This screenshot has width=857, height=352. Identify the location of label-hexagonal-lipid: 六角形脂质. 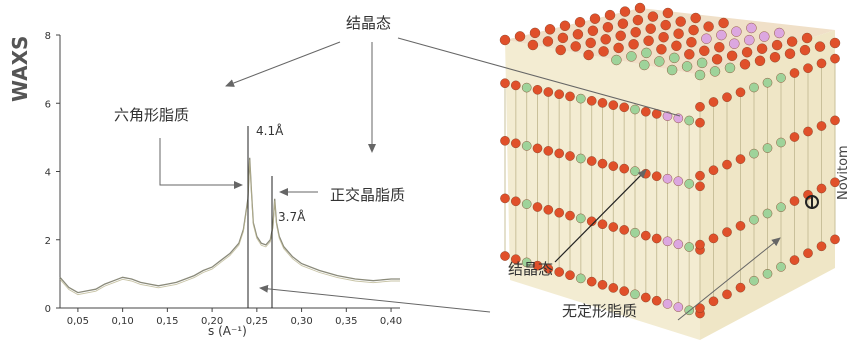
(152, 115).